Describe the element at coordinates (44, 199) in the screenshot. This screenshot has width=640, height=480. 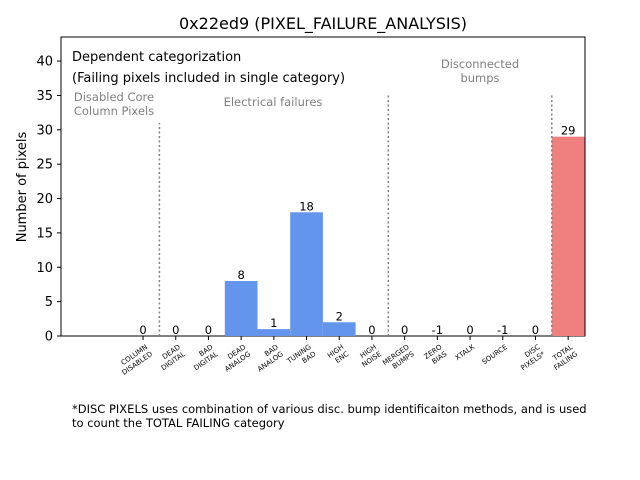
I see `y-tick-label: 20` at that location.